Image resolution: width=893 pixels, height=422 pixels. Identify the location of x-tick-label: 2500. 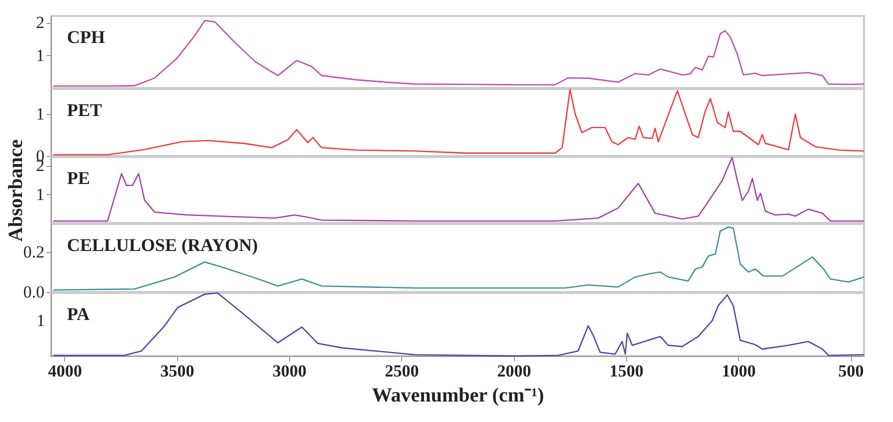
(401, 371).